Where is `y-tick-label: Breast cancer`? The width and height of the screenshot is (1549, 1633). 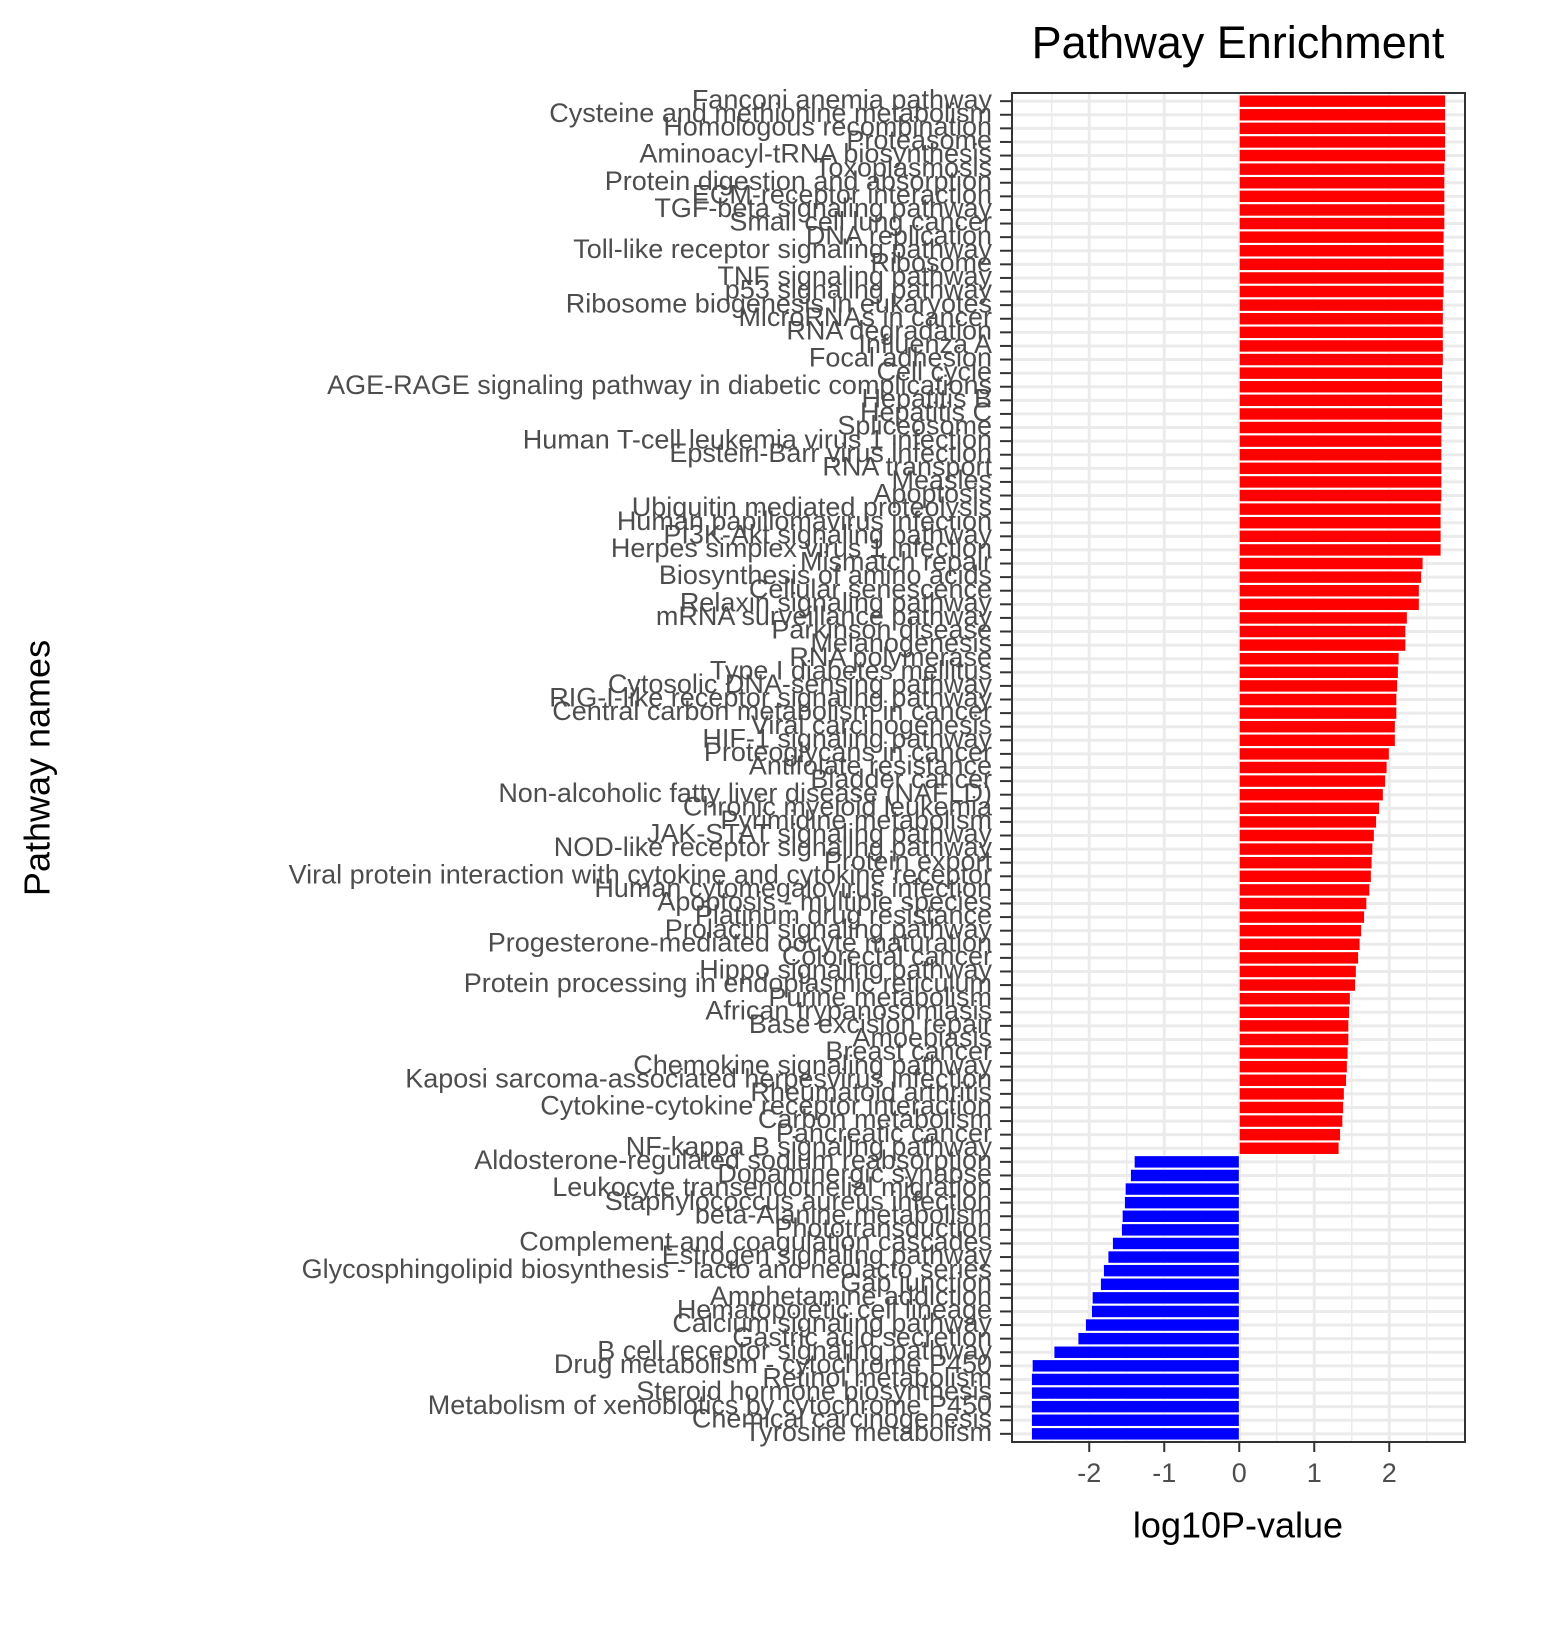 y-tick-label: Breast cancer is located at coordinates (908, 1051).